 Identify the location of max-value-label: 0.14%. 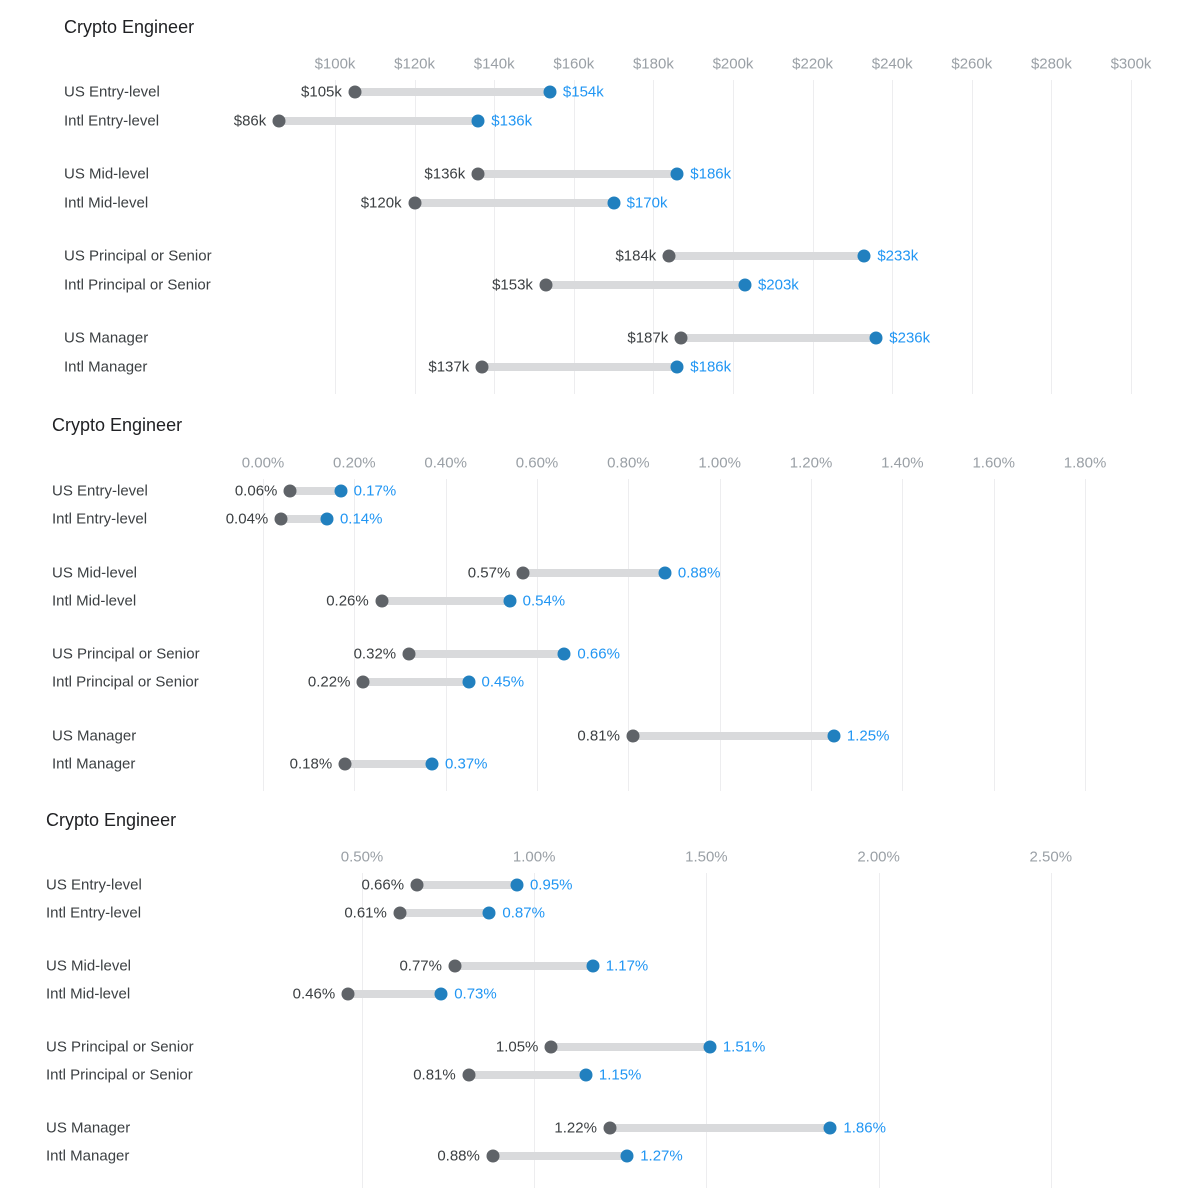
(361, 519).